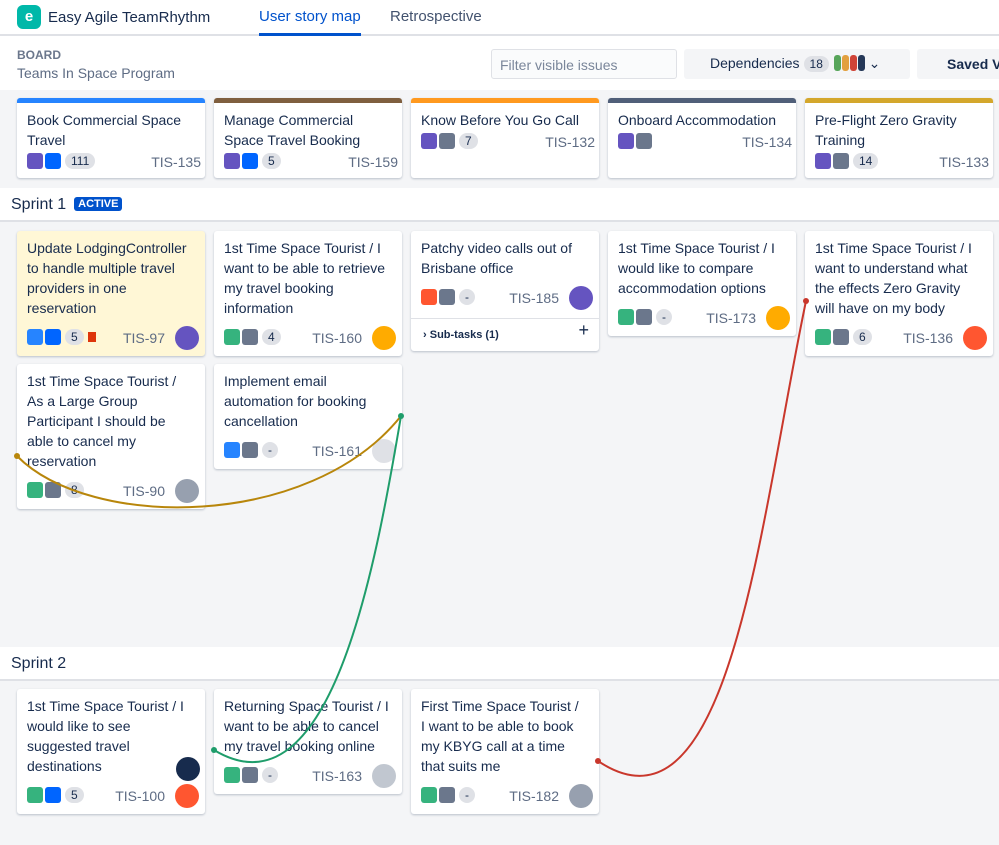 The width and height of the screenshot is (999, 845). I want to click on sprint-name: Sprint 2, so click(39, 663).